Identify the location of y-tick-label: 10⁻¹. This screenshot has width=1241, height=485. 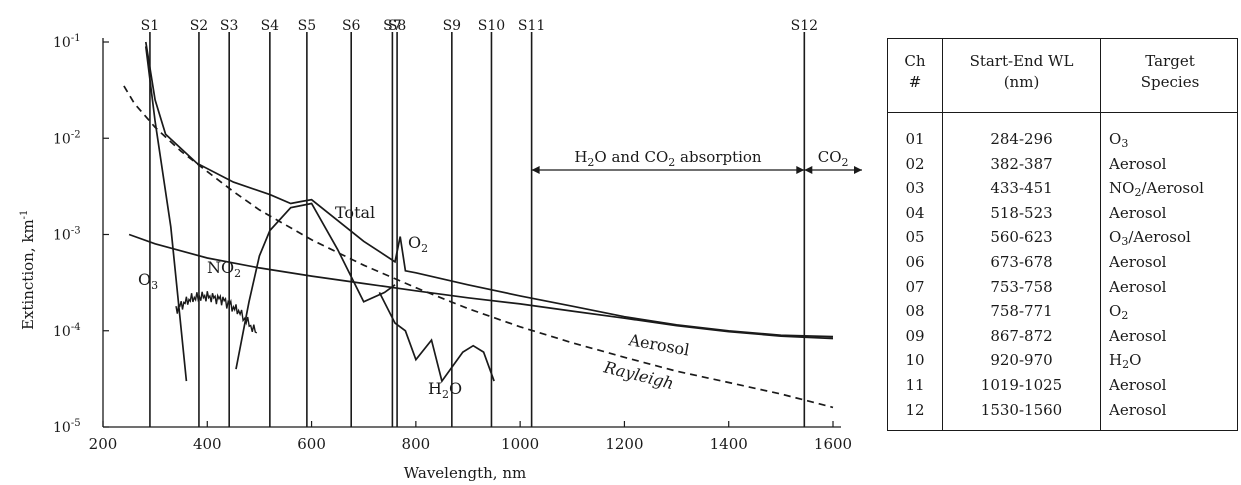
(67, 42).